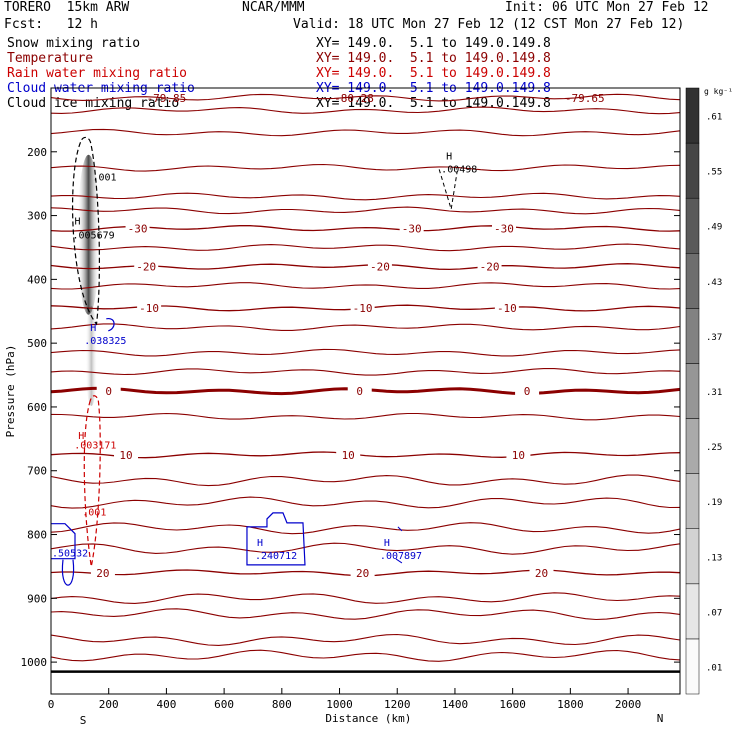  Describe the element at coordinates (109, 704) in the screenshot. I see `x-tick-label: 200` at that location.